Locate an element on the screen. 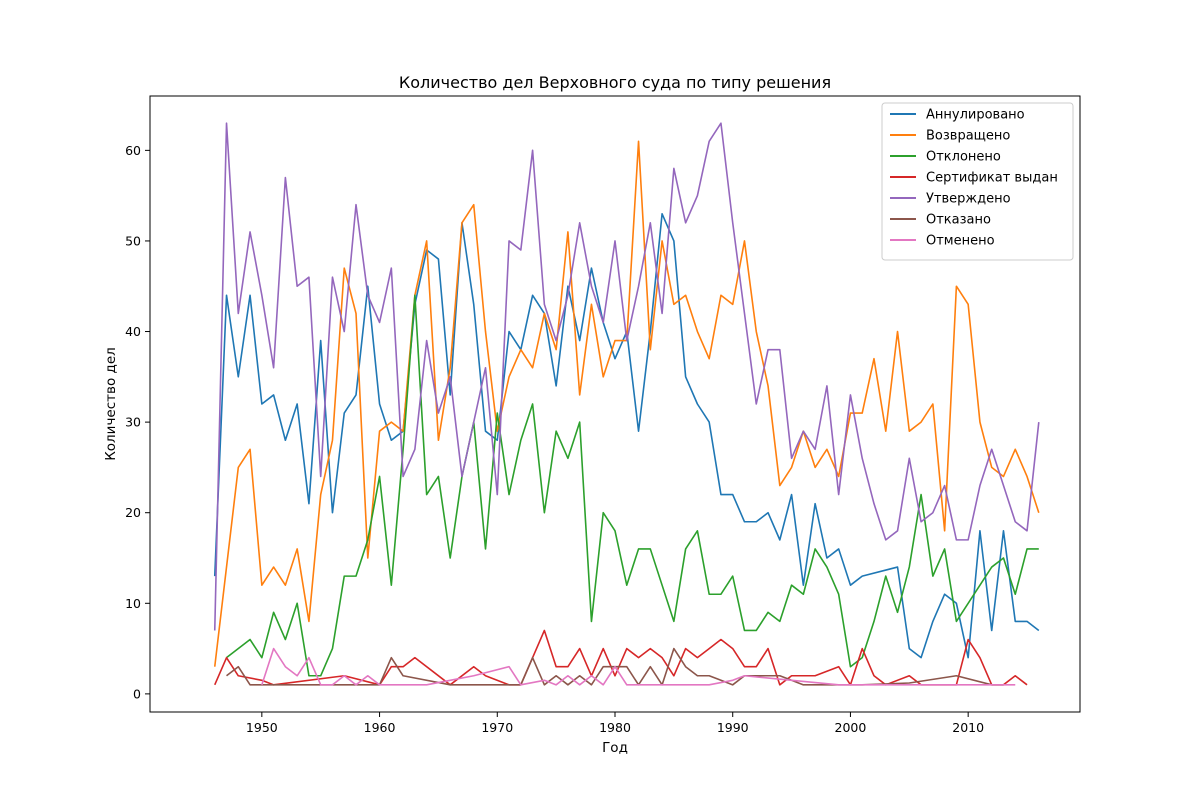 The image size is (1200, 800). y-tick-label: 10 is located at coordinates (133, 603).